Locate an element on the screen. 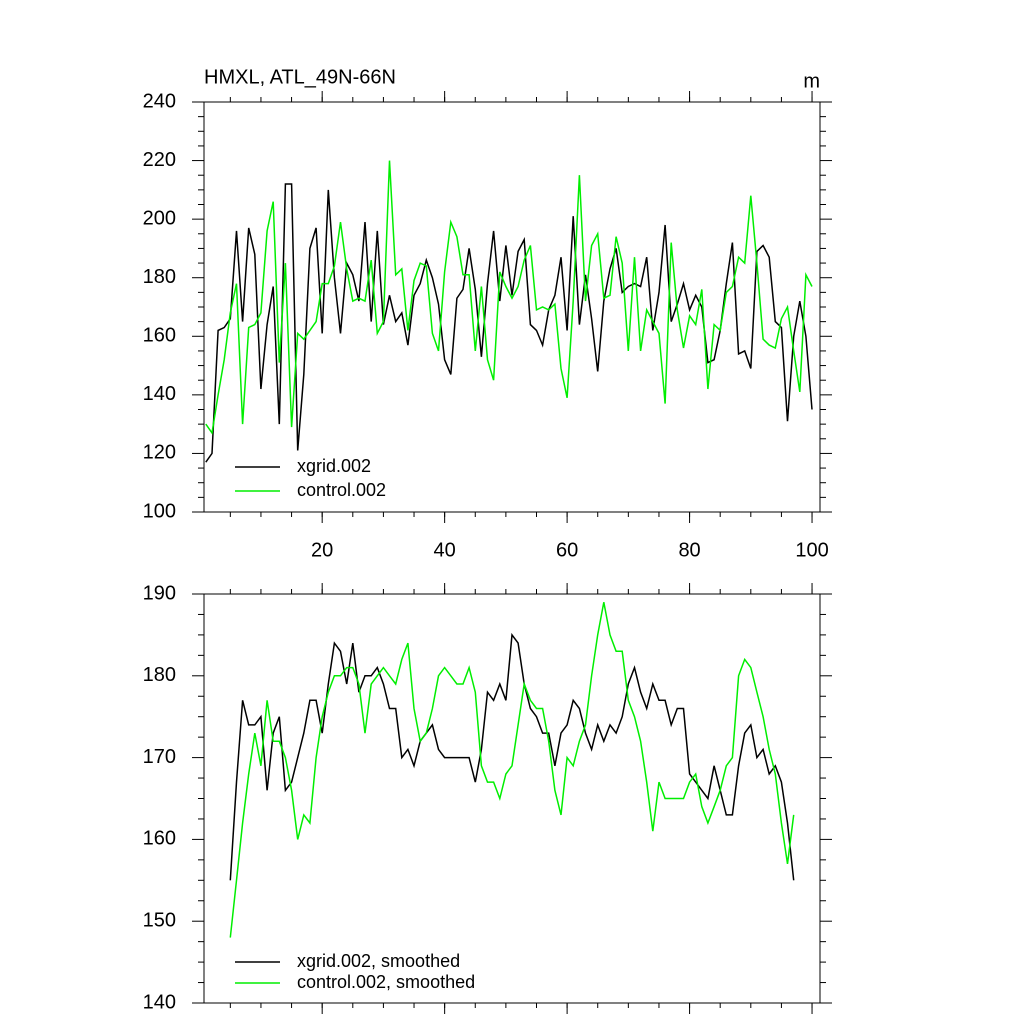 This screenshot has width=1024, height=1024. legend-label: control.002, smoothed is located at coordinates (386, 982).